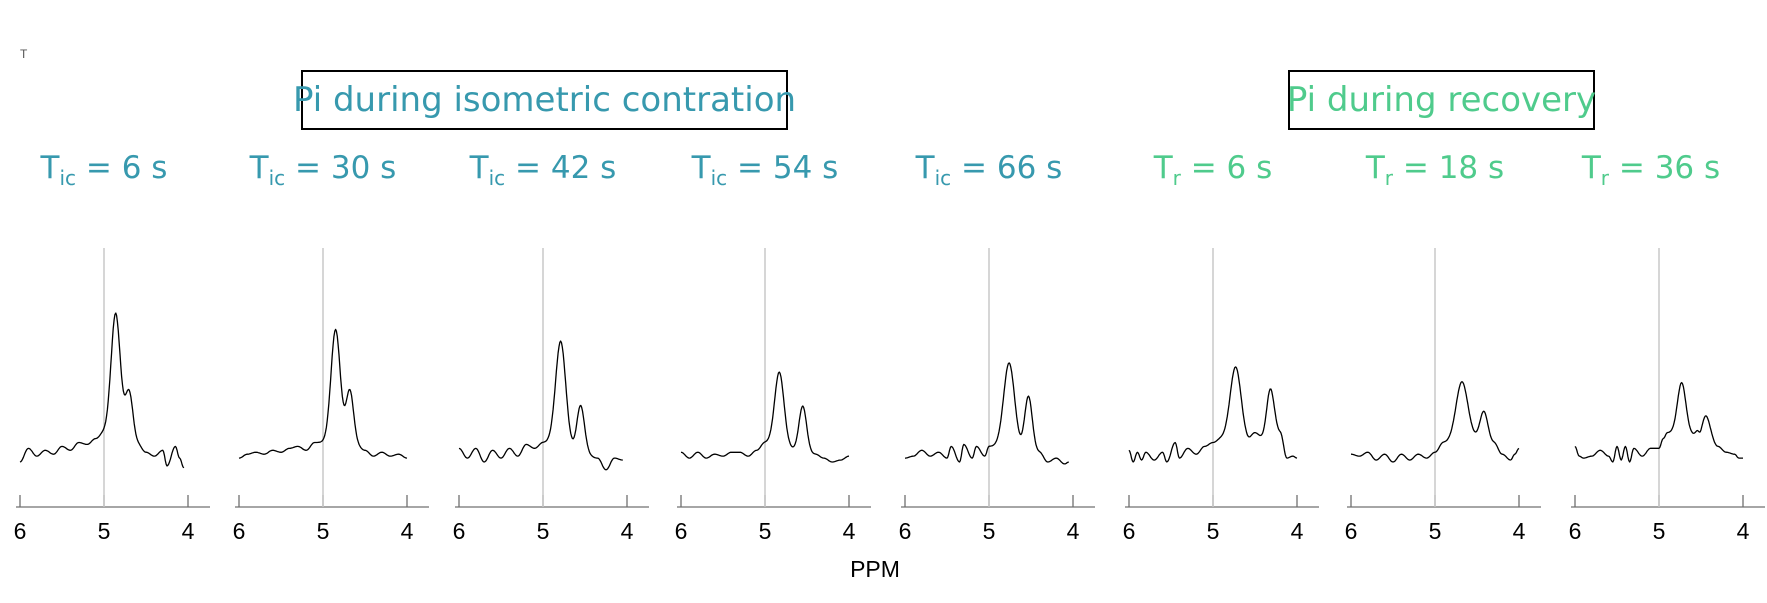  I want to click on panel-title: Tr = 18 s, so click(1435, 169).